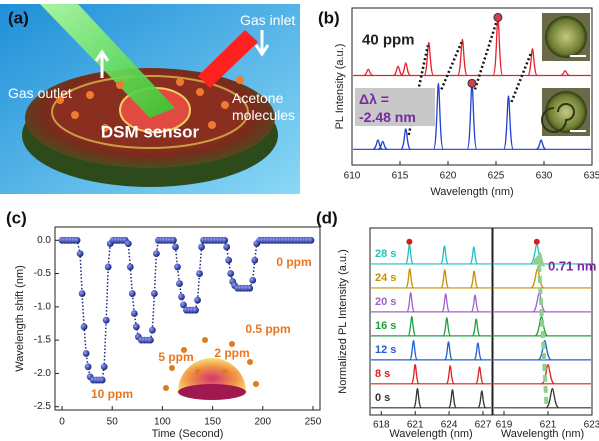  Describe the element at coordinates (382, 374) in the screenshot. I see `series-label: 8 s` at that location.